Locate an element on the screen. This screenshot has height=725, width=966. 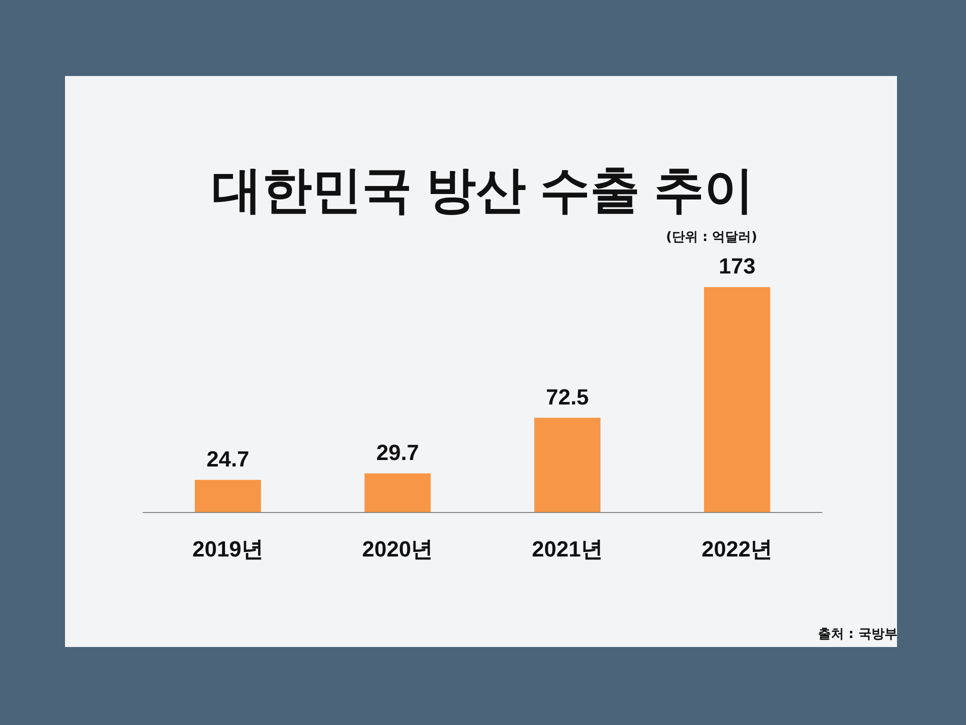
x-tick-label: 2021년 is located at coordinates (567, 549).